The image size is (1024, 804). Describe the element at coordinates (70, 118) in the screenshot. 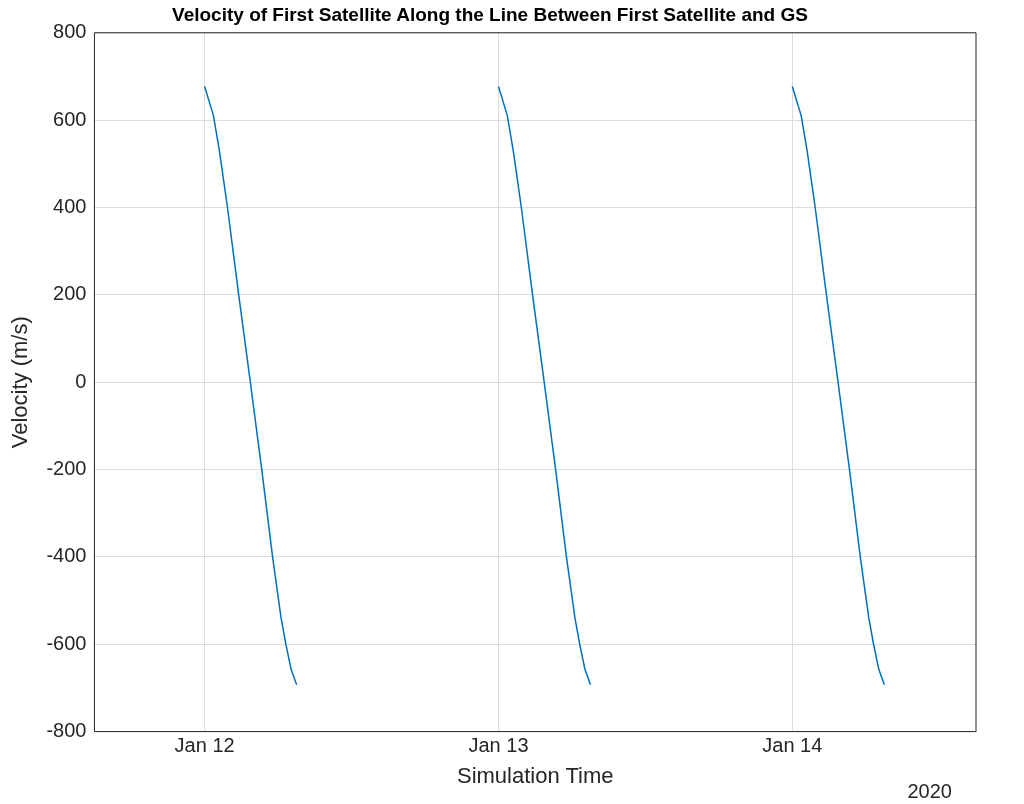

I see `y-tick-label: 600` at that location.